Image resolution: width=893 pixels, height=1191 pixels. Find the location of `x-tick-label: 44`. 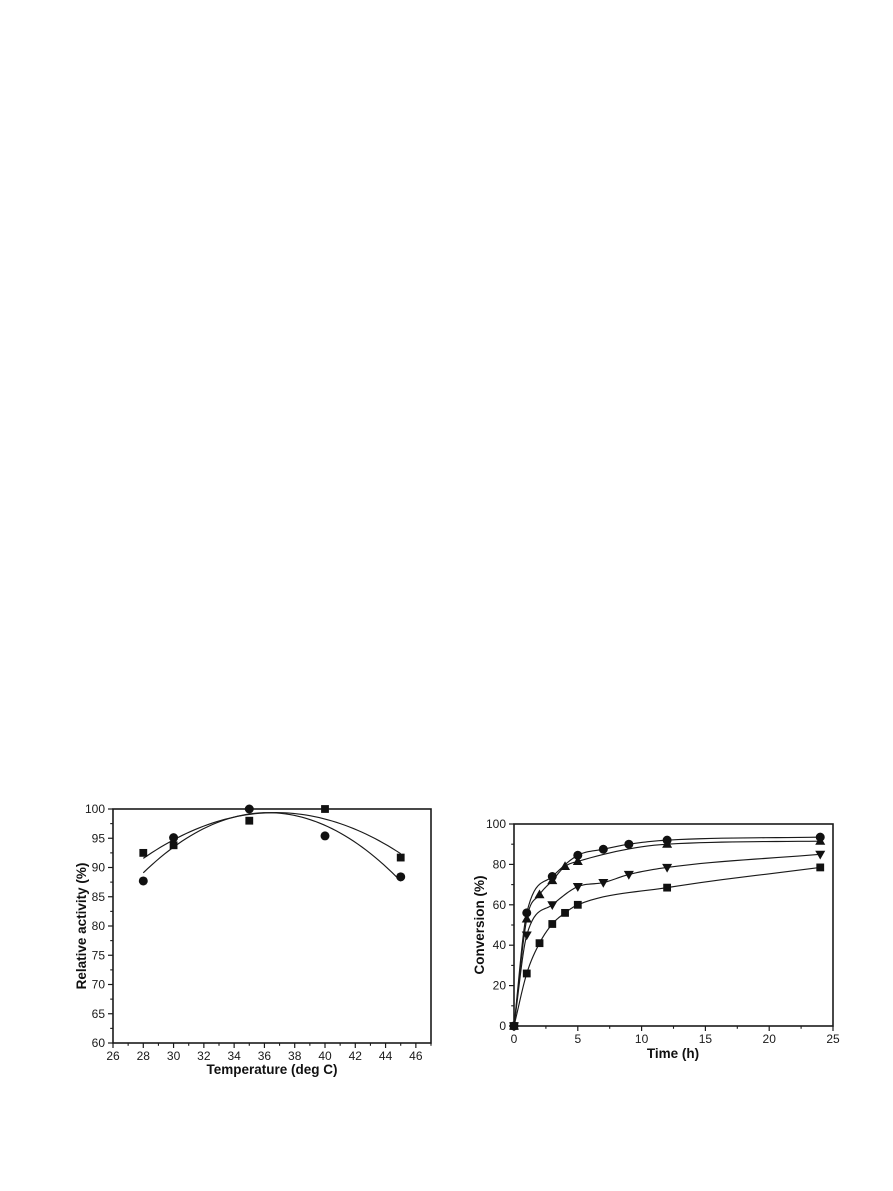

x-tick-label: 44 is located at coordinates (386, 1056).